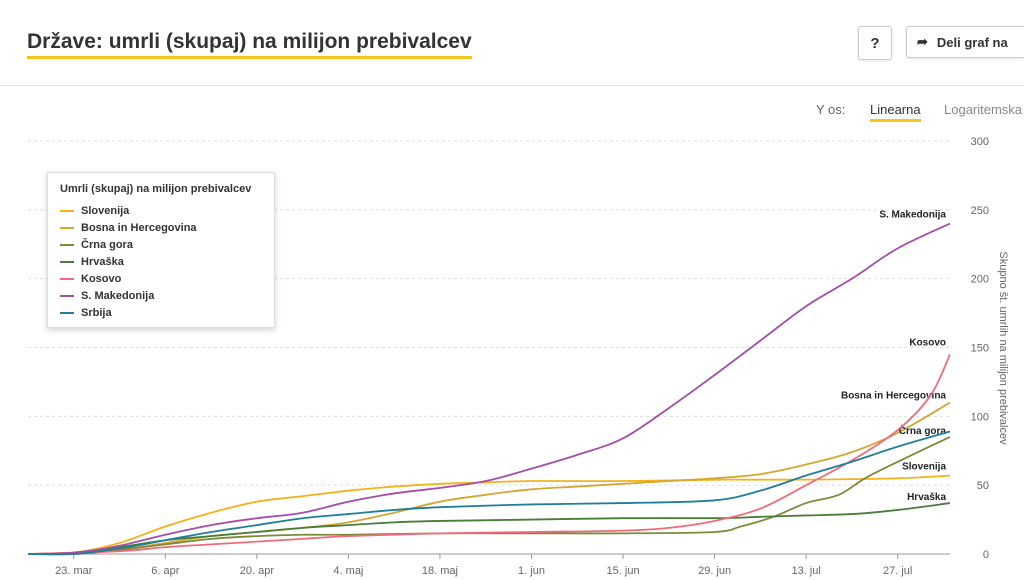  I want to click on x-tick-label: 27. jul, so click(897, 571).